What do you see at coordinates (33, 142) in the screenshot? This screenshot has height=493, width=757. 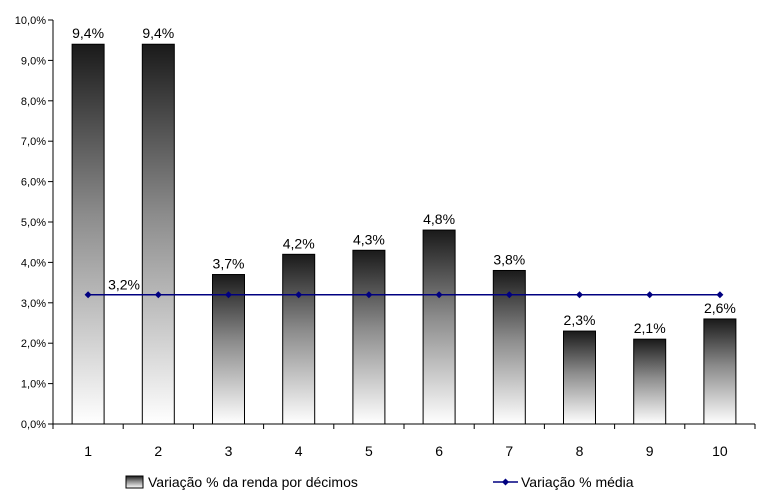 I see `y-tick-label: 7,0%` at bounding box center [33, 142].